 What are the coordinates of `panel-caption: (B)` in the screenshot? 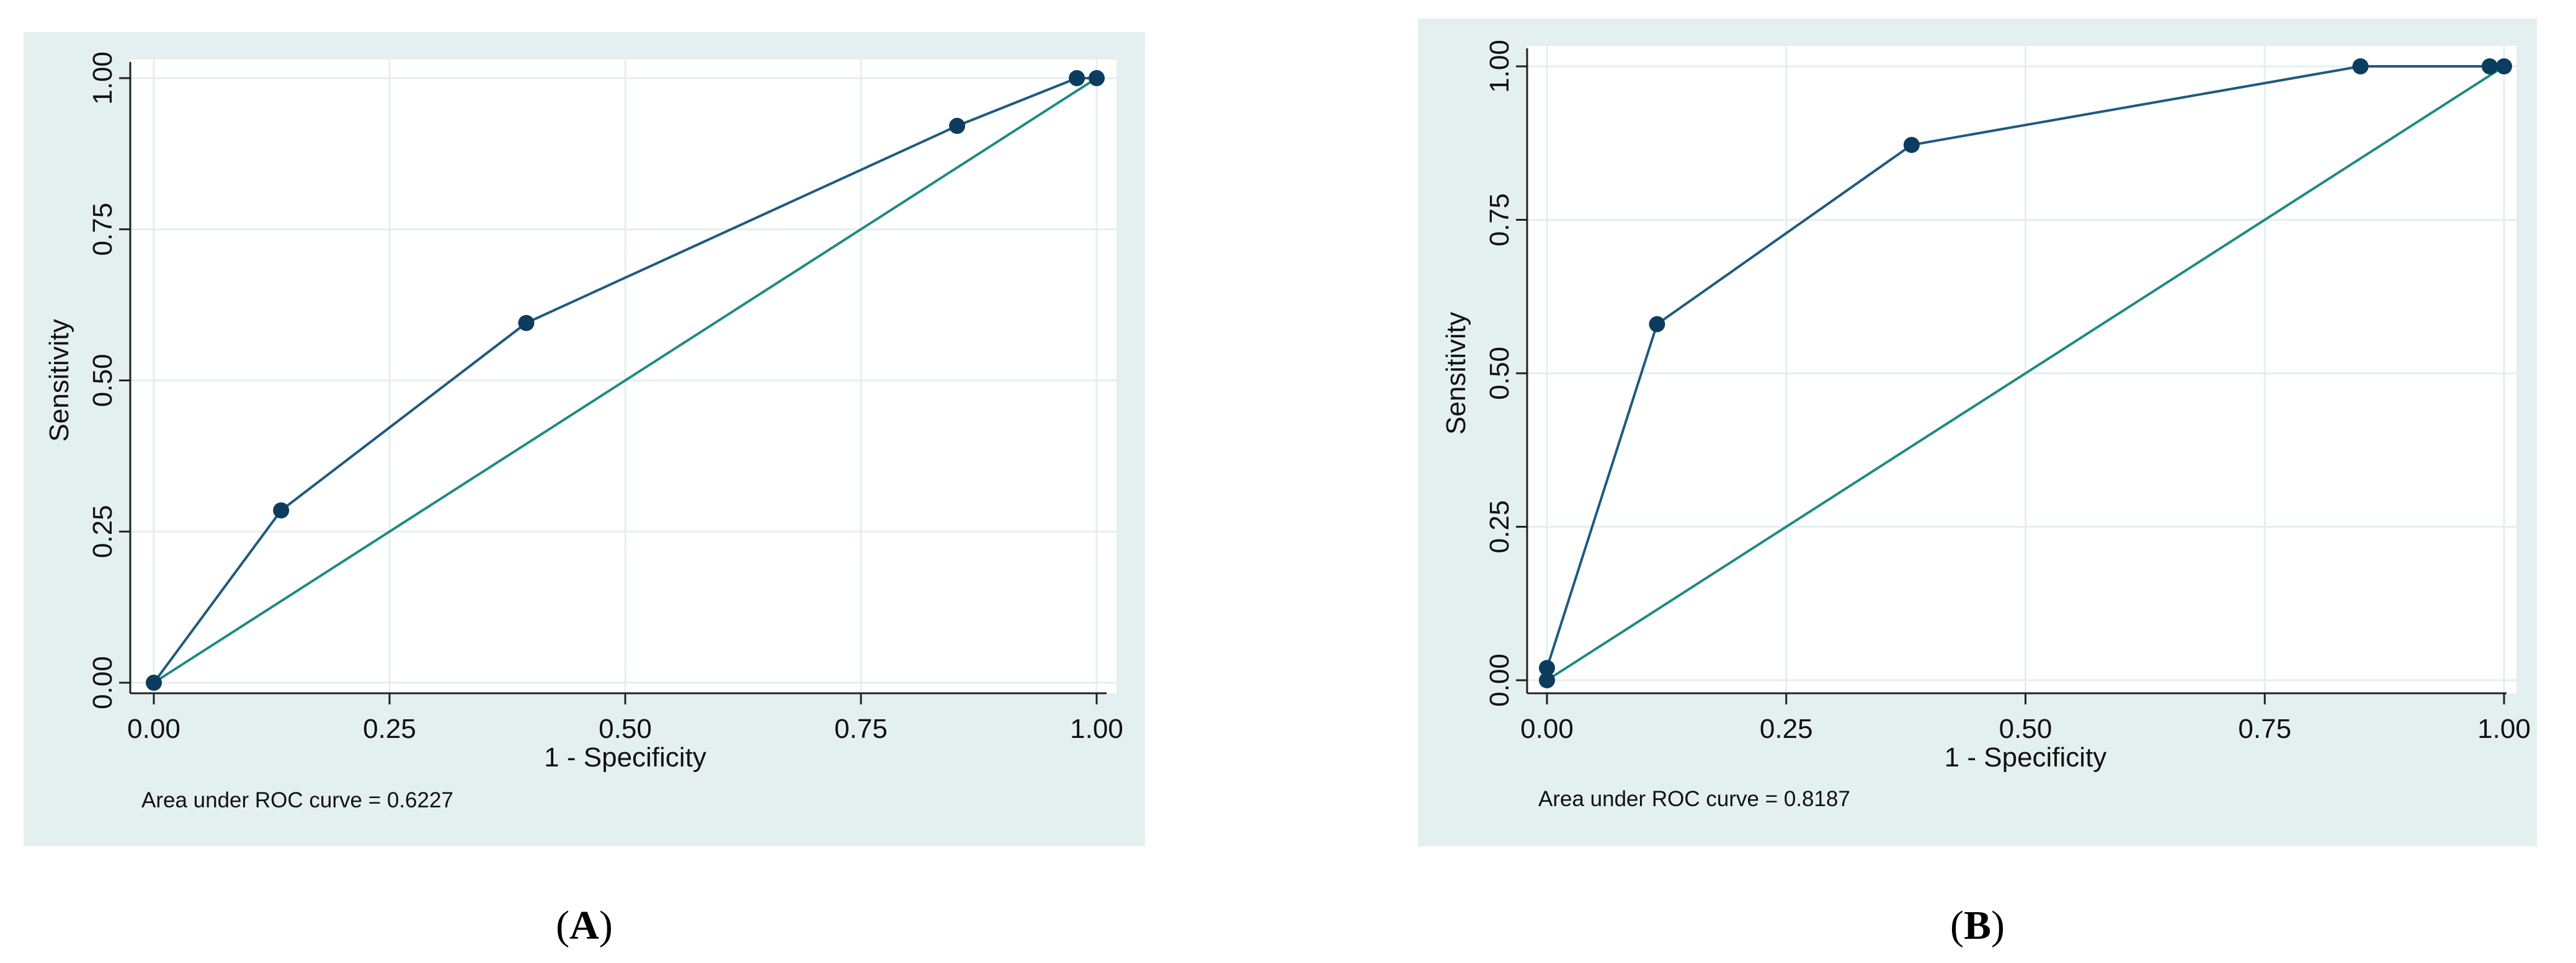 It's located at (1977, 925).